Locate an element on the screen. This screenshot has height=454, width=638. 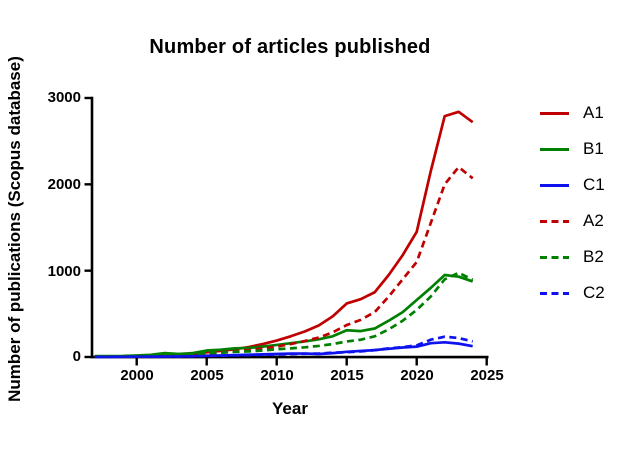
y-tick-label: 1000 is located at coordinates (64, 271).